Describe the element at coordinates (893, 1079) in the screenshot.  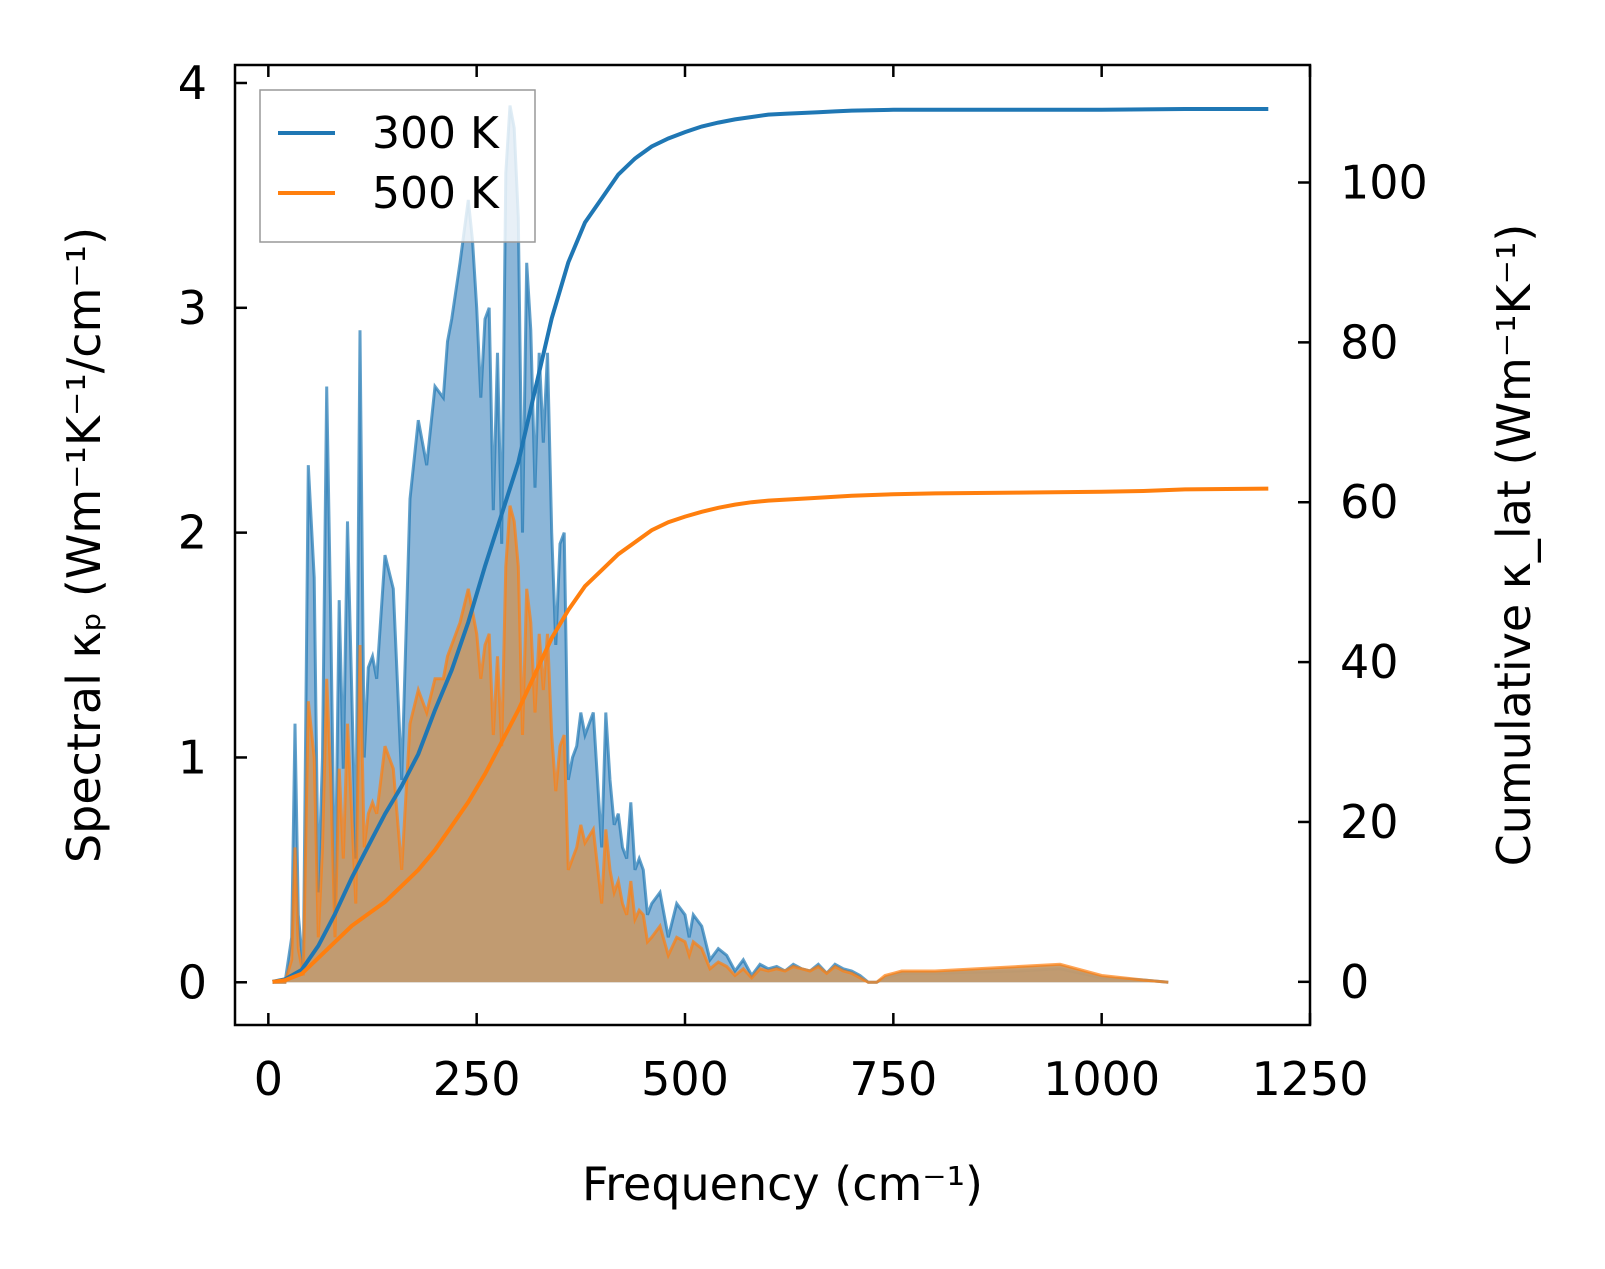
I see `x-tick-label: 750` at that location.